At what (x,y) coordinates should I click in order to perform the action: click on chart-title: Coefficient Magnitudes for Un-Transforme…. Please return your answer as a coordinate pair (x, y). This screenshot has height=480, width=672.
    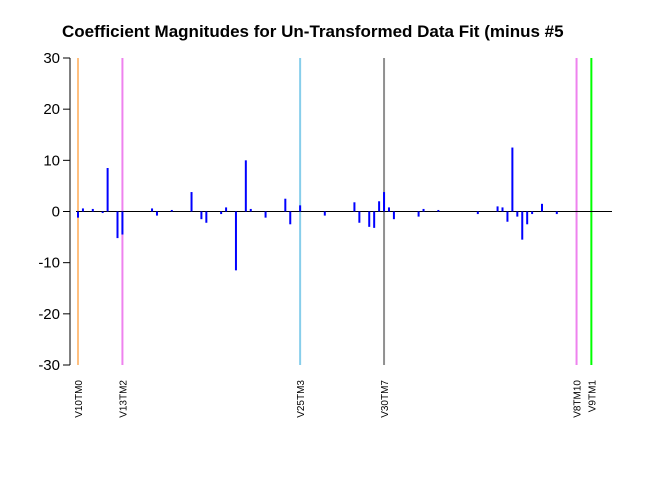
    Looking at the image, I should click on (313, 31).